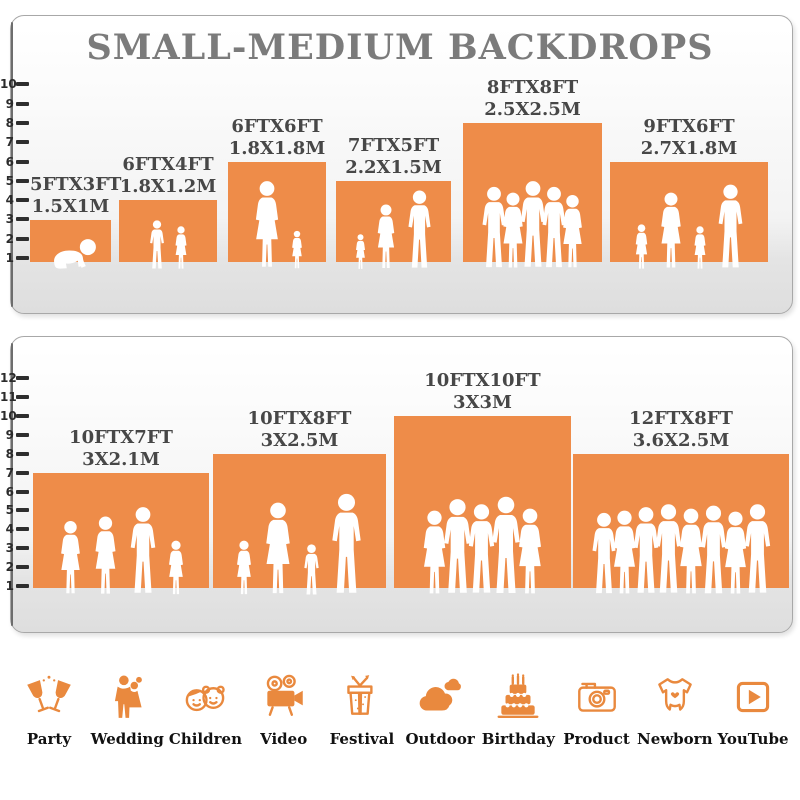  Describe the element at coordinates (440, 739) in the screenshot. I see `category-label: Outdoor` at that location.